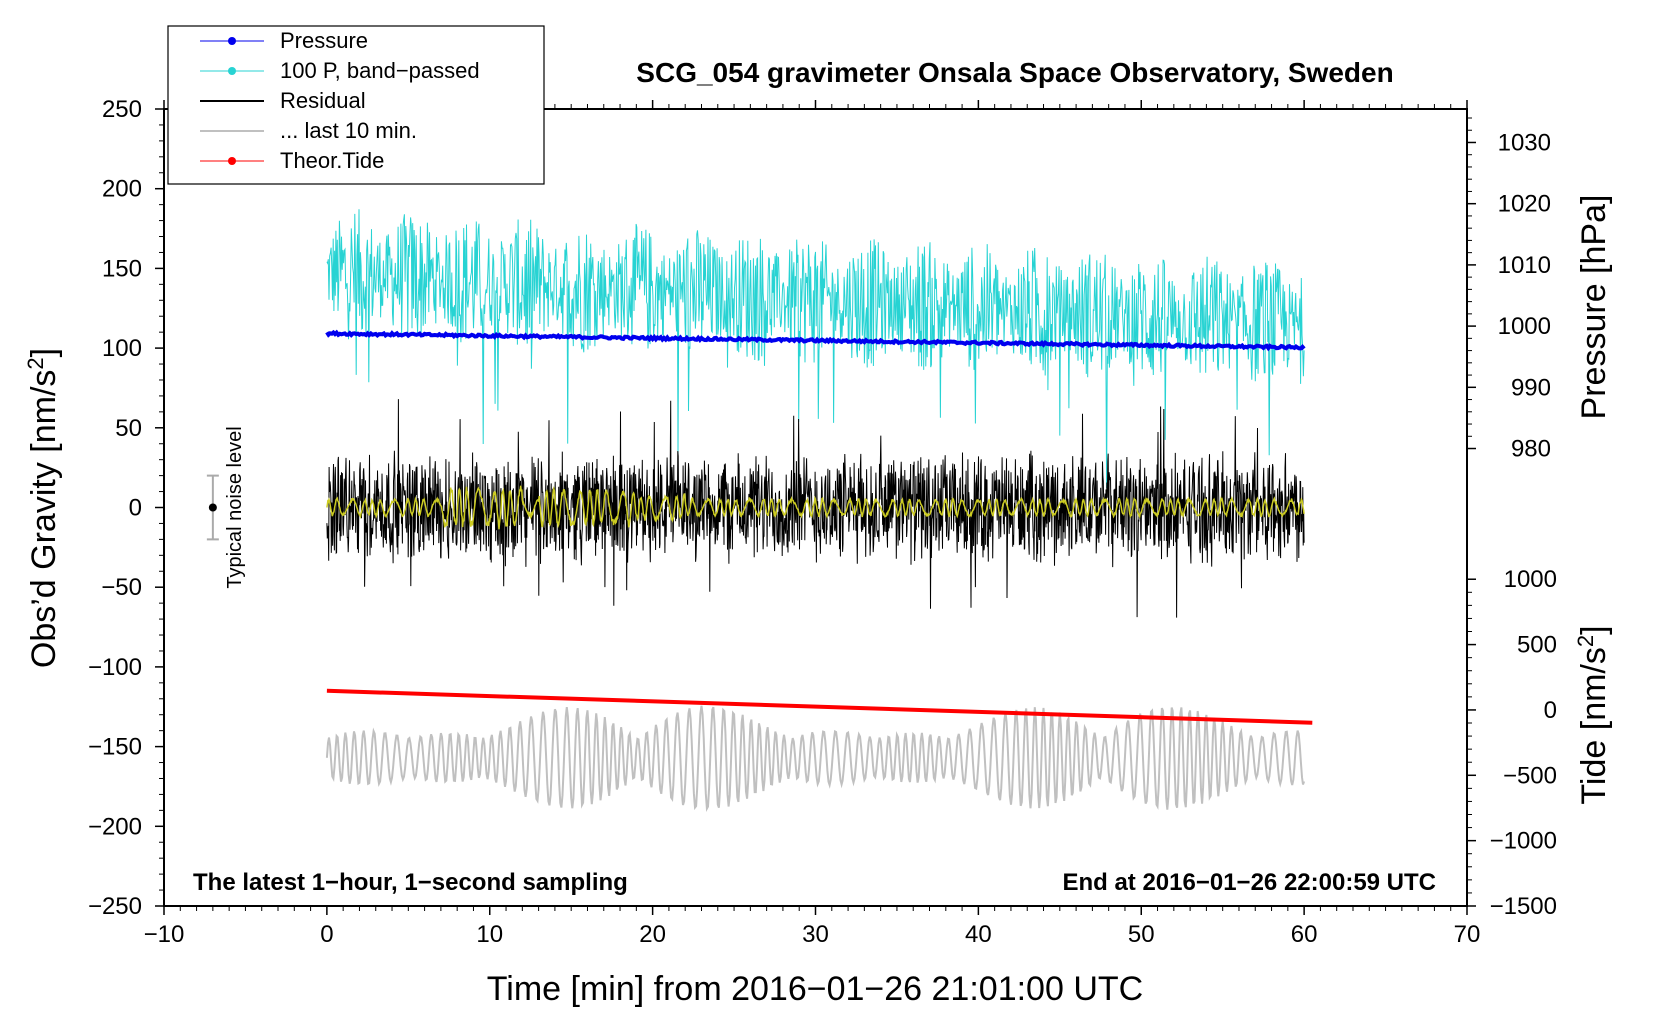  I want to click on pressure-tick-label: 1010, so click(1524, 265).